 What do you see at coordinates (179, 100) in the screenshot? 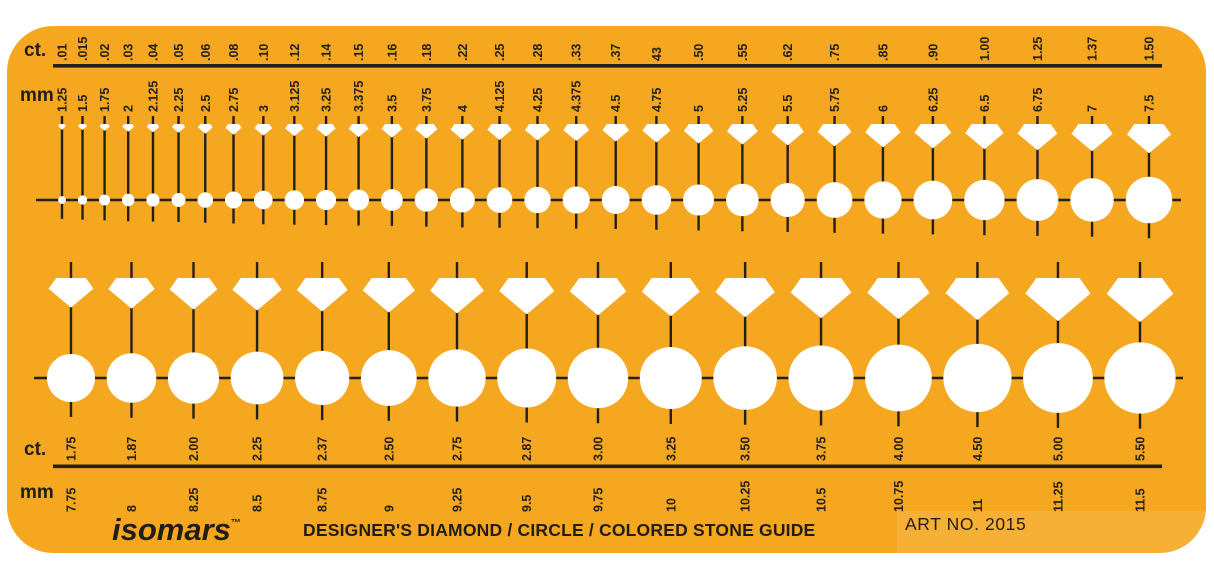
I see `top-mm-value-label: 2.25` at bounding box center [179, 100].